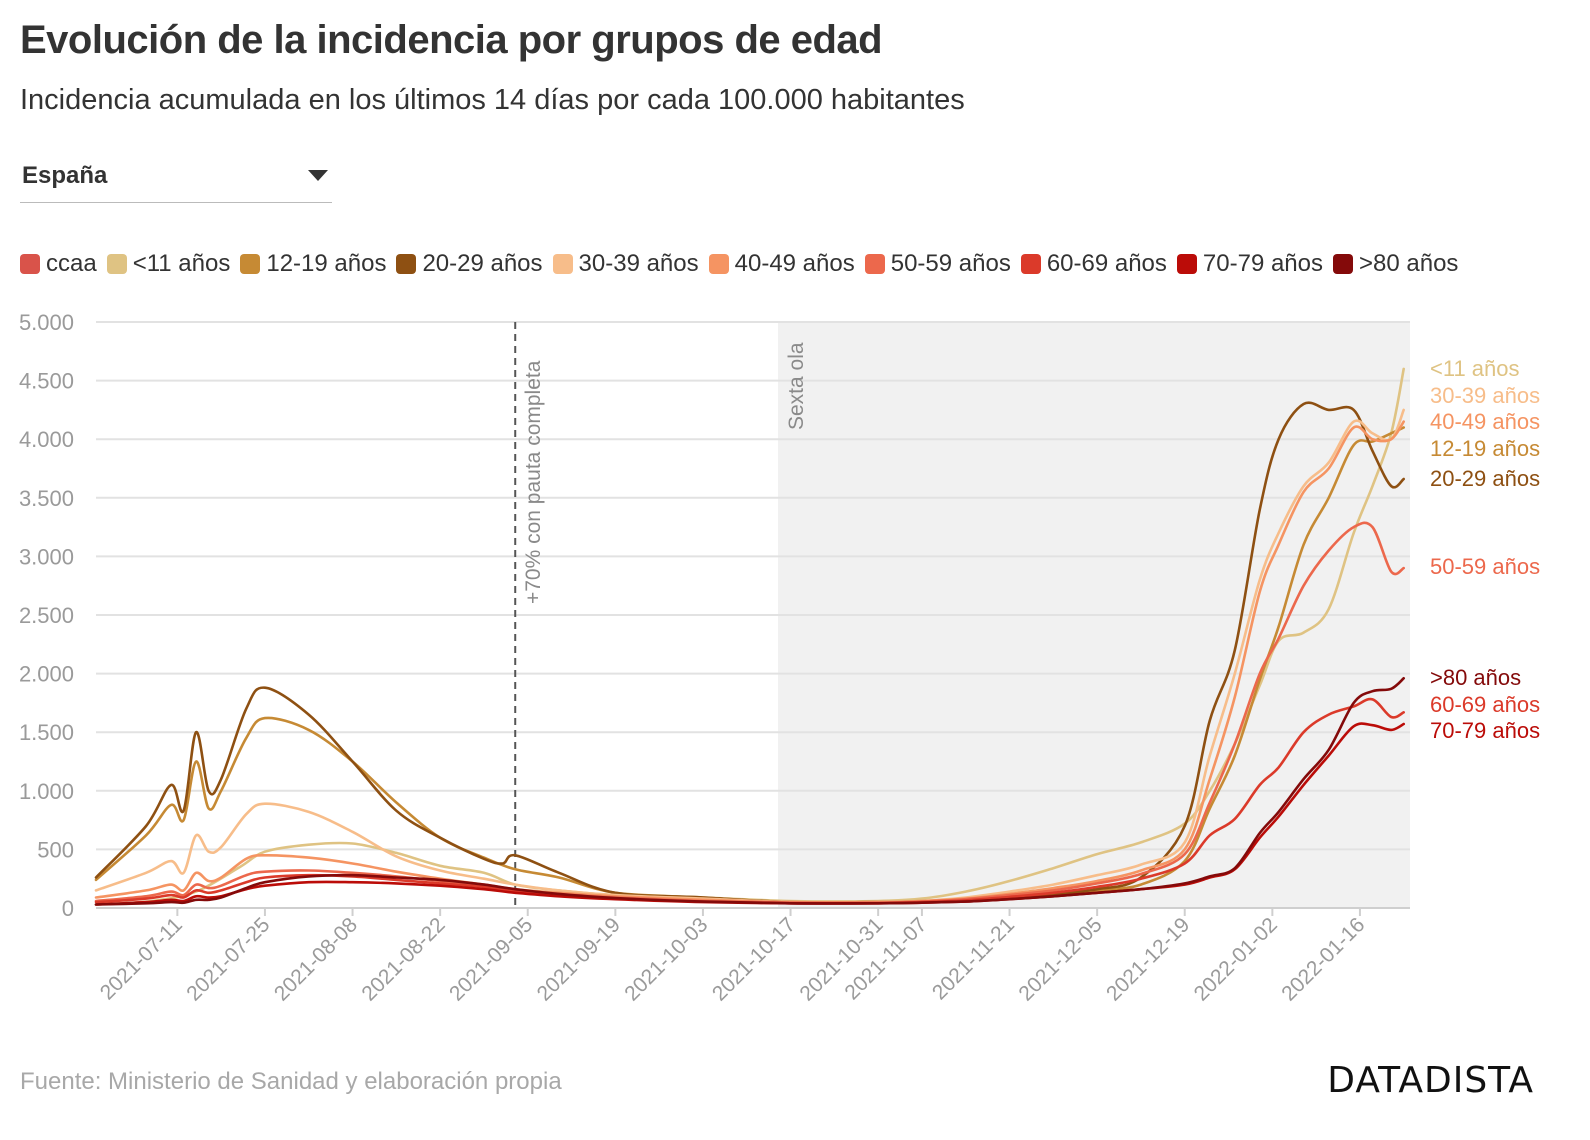 This screenshot has height=1140, width=1590. I want to click on legend-item: 60-69 años, so click(1093, 264).